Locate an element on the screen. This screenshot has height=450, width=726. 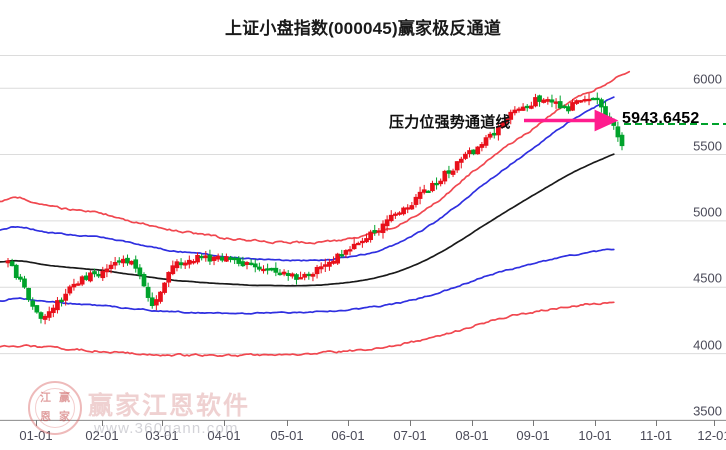
x-axis-tick-label: 06-01 is located at coordinates (348, 435).